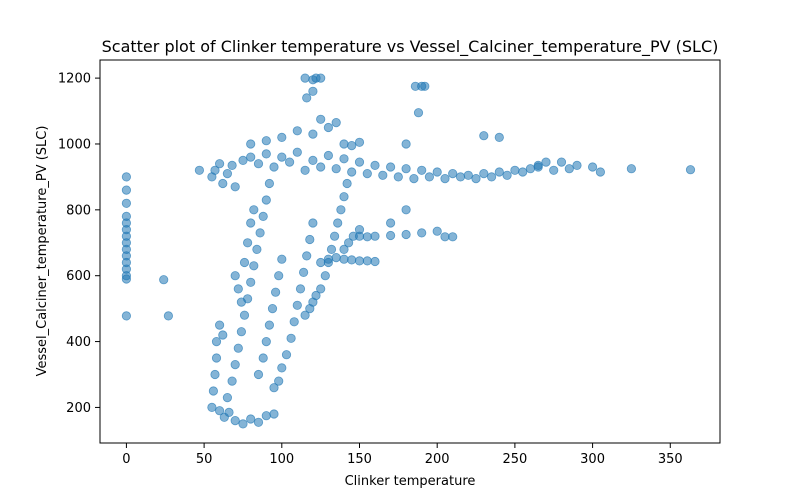  What do you see at coordinates (42, 251) in the screenshot?
I see `y-axis-label: Vessel_Calciner_temperature_PV (SLC)` at bounding box center [42, 251].